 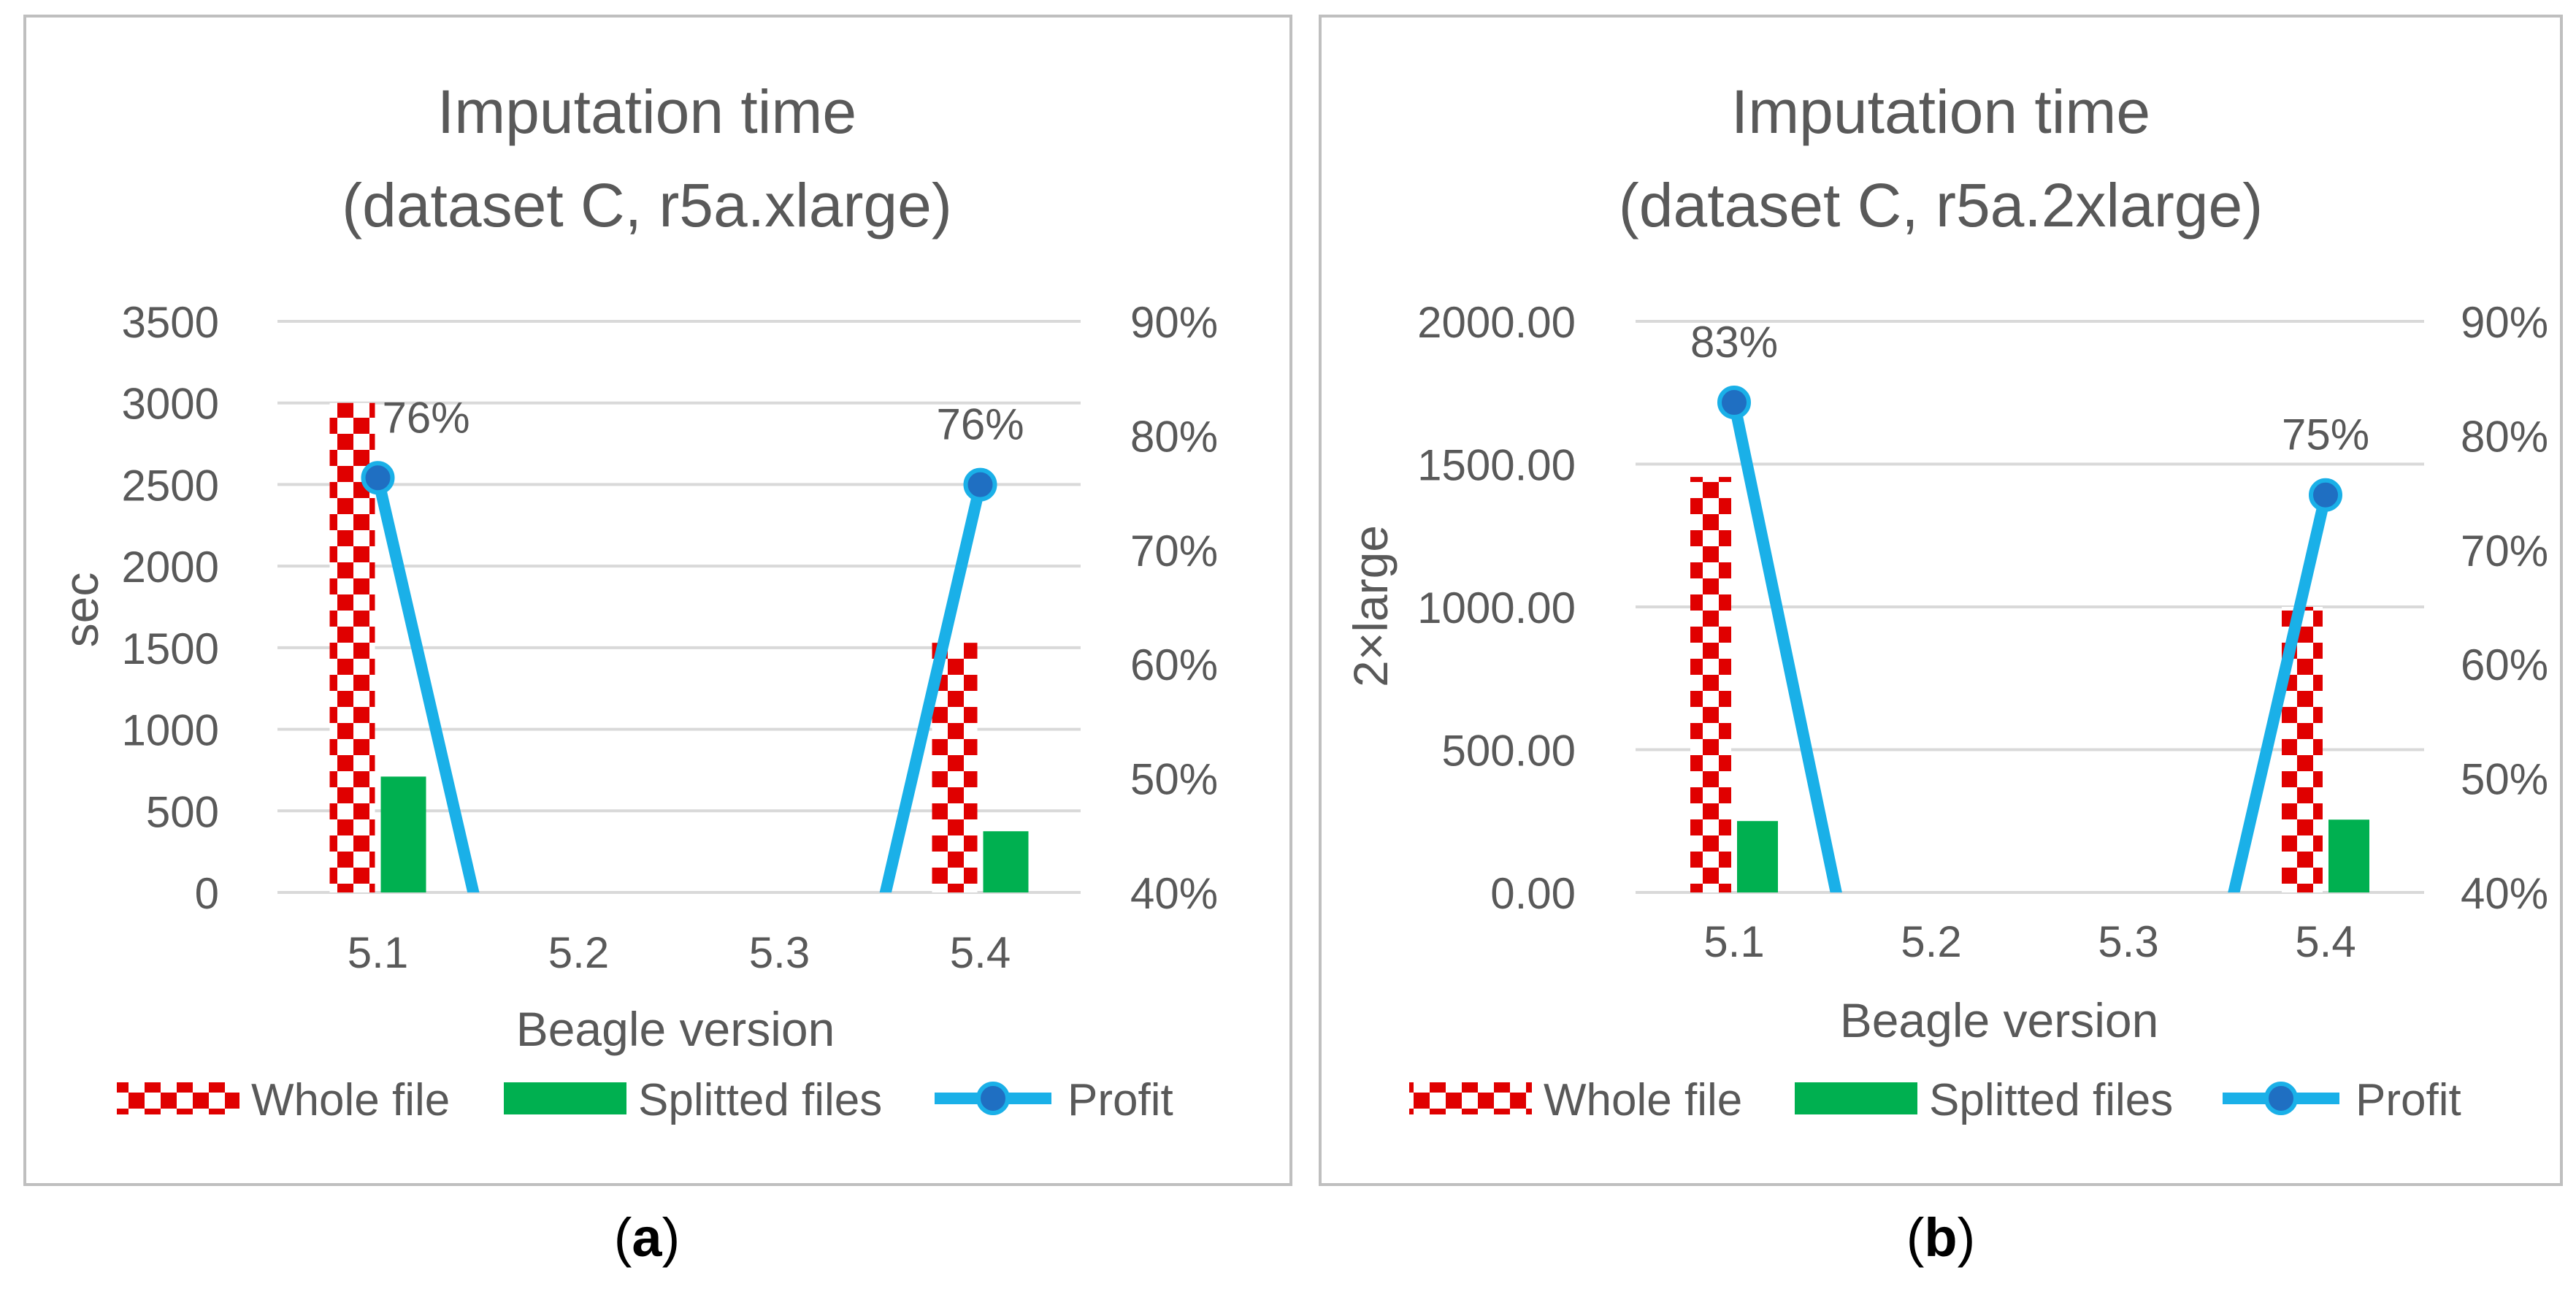 I want to click on y-tick-label: 1500.00, so click(x=1496, y=465).